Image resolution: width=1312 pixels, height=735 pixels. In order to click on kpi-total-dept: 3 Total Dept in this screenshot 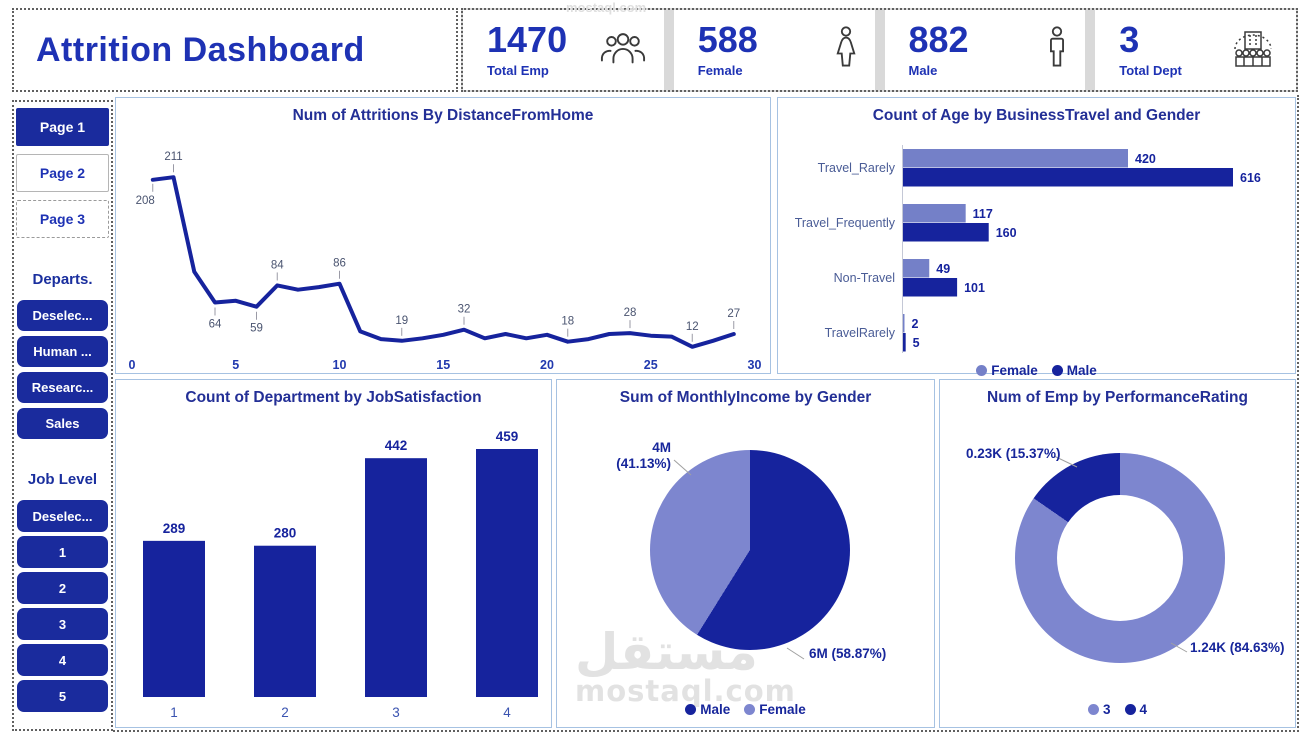, I will do `click(1195, 50)`.